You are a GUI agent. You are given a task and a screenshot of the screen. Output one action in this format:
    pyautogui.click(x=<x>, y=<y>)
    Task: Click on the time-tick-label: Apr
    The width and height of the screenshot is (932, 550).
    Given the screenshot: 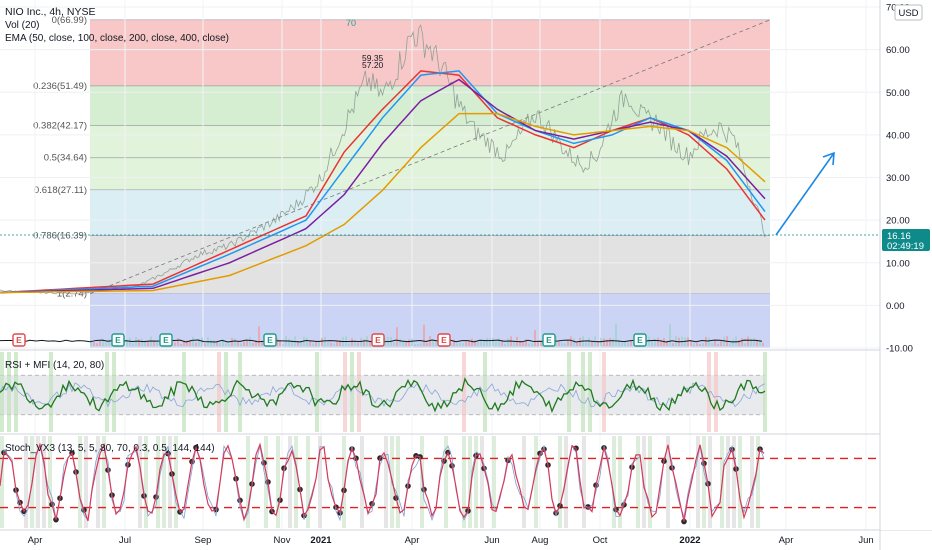 What is the action you would take?
    pyautogui.click(x=35, y=540)
    